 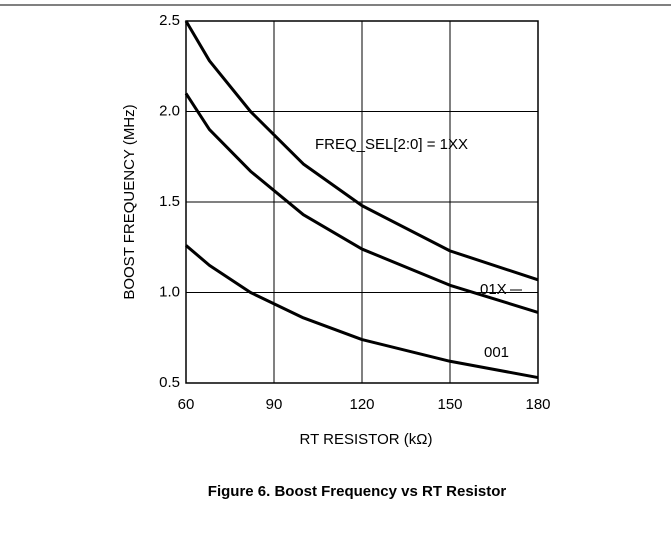 What do you see at coordinates (129, 201) in the screenshot?
I see `y-axis-label: BOOST FREQUENCY (MHz)` at bounding box center [129, 201].